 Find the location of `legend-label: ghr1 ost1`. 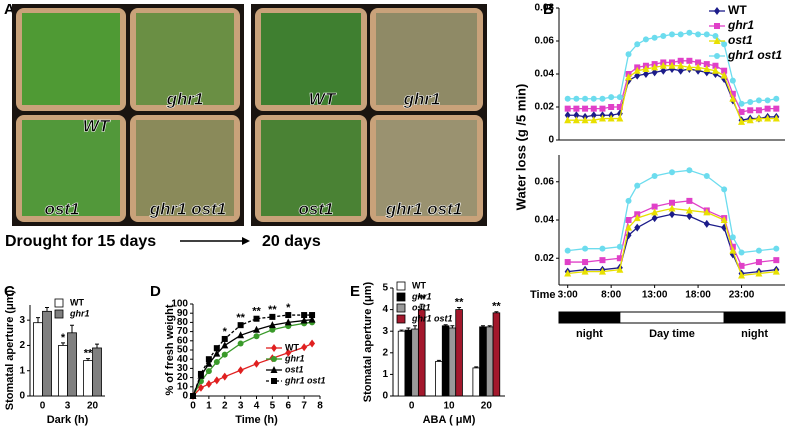

legend-label: ghr1 ost1 is located at coordinates (305, 380).